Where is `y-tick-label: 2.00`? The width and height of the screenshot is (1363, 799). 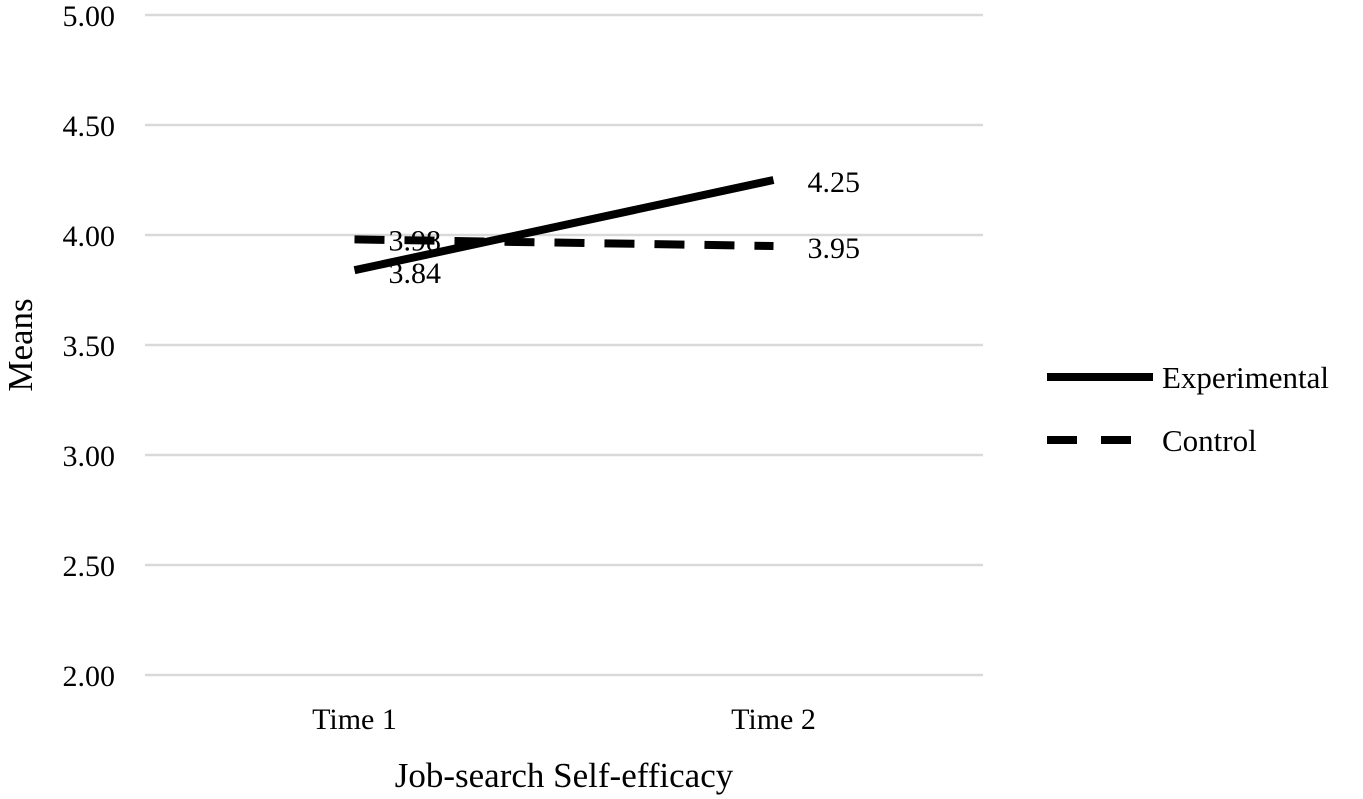 y-tick-label: 2.00 is located at coordinates (89, 676).